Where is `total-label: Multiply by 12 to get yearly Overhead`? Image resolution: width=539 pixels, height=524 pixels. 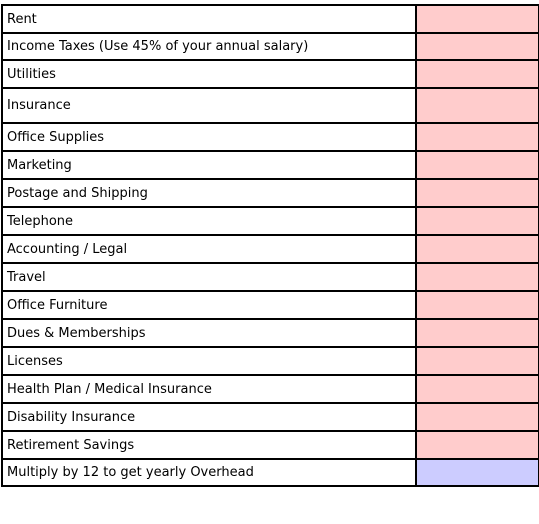 total-label: Multiply by 12 to get yearly Overhead is located at coordinates (209, 472).